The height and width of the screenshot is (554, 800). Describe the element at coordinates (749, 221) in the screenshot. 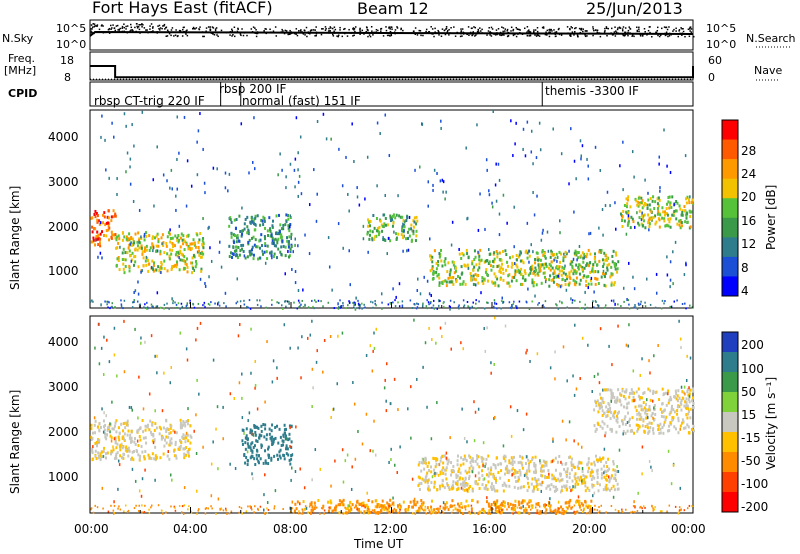

I see `power-cbar-tick: 16` at that location.